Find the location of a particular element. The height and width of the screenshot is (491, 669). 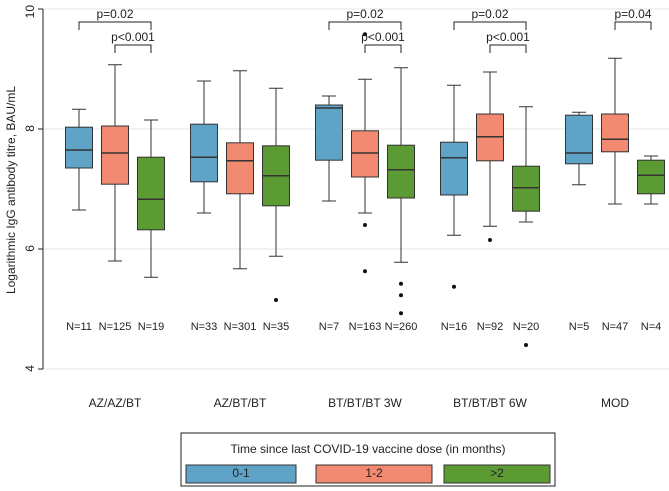

x-tick-label: BT/BT/BT 3W is located at coordinates (365, 403).